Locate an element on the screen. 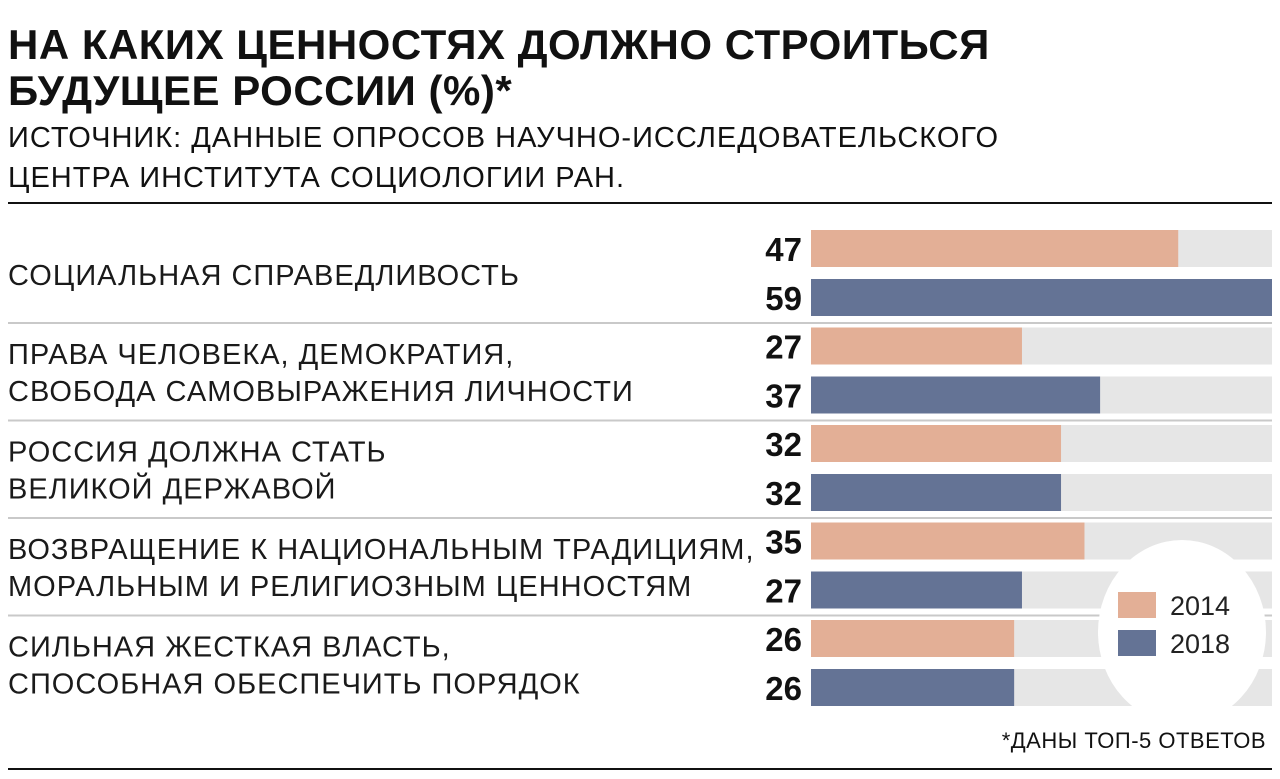 The height and width of the screenshot is (779, 1280). category-label: МОРАЛЬНЫМ И РЕЛИГИОЗНЫМ ЦЕННОСТЯМ is located at coordinates (350, 587).